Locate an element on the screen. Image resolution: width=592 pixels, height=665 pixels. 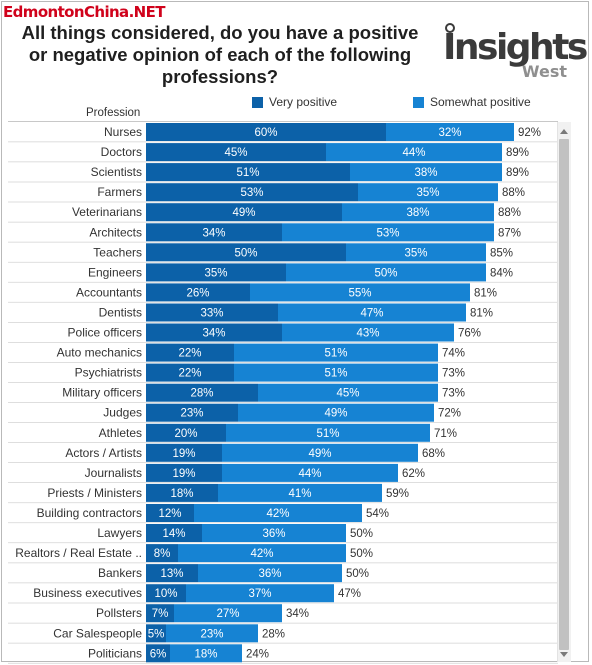
data-label-very-positive: 49% is located at coordinates (243, 213).